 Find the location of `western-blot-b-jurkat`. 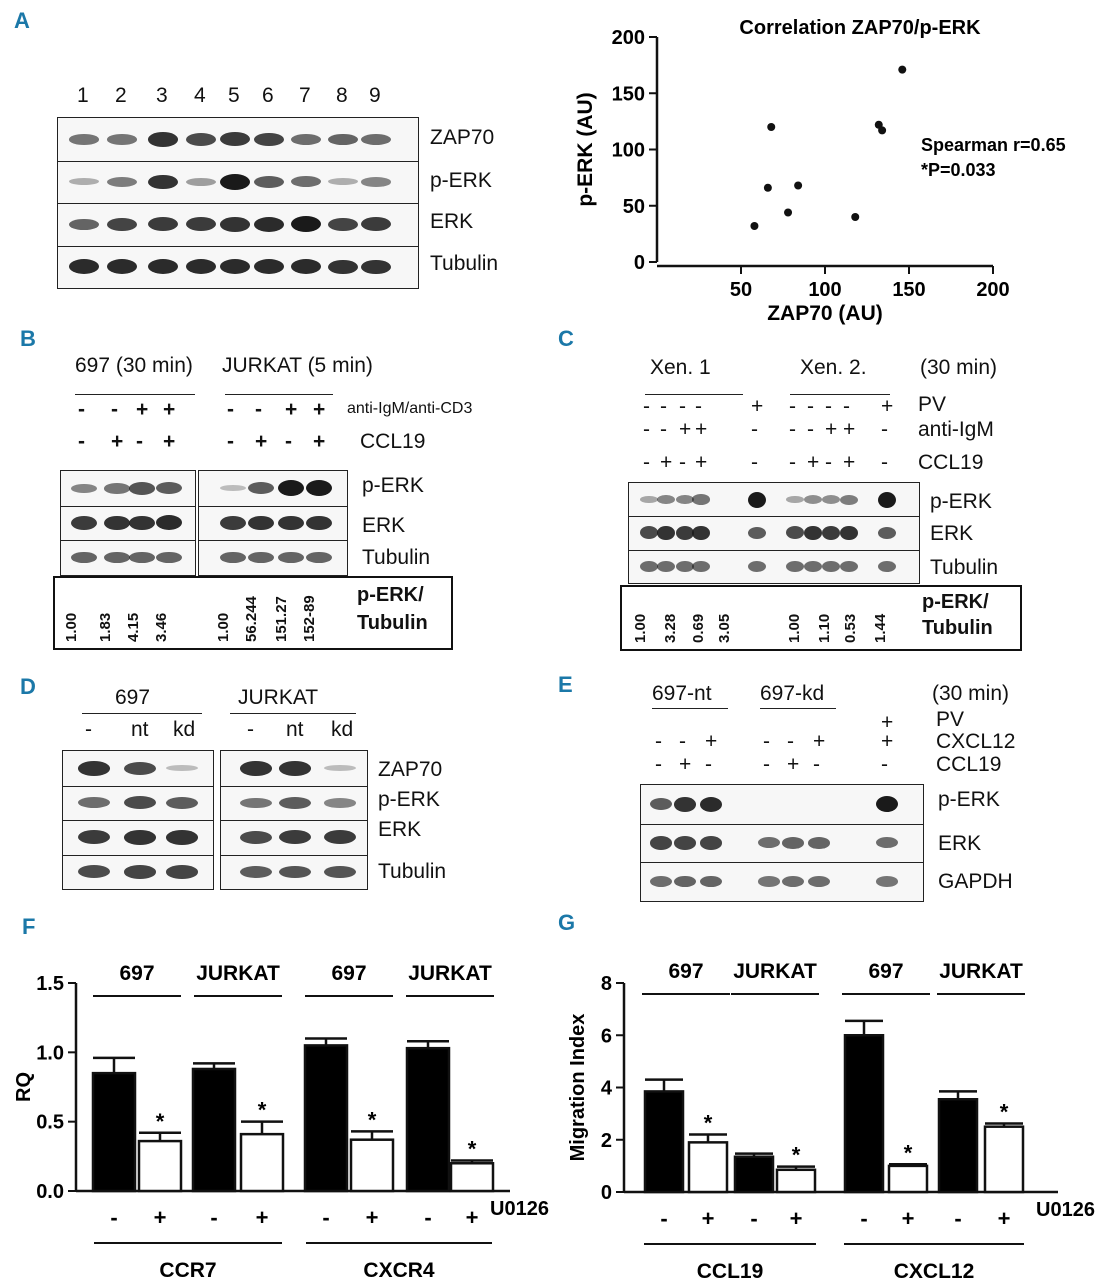

western-blot-b-jurkat is located at coordinates (273, 523).